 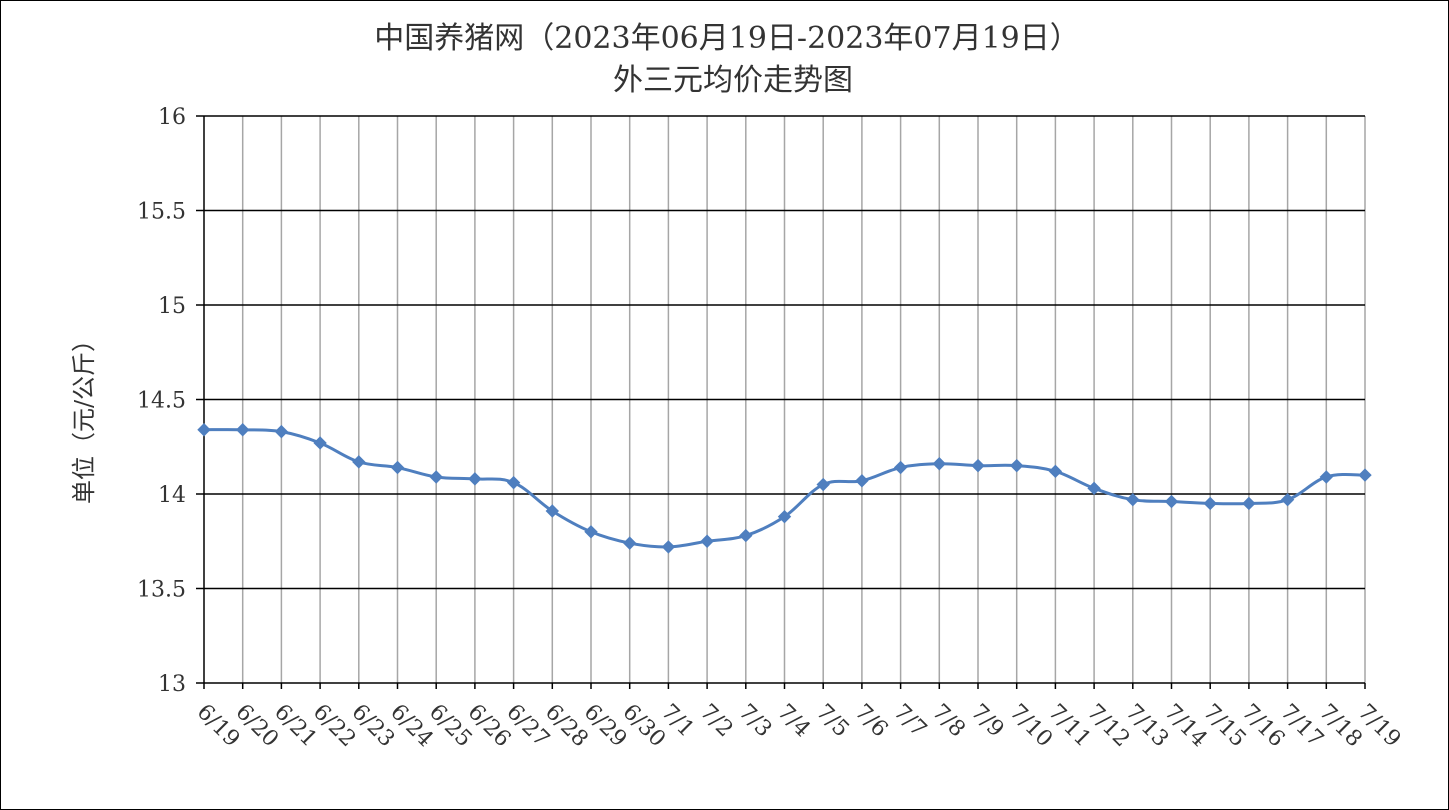 What do you see at coordinates (605, 726) in the screenshot?
I see `x-tick-label: 6/29` at bounding box center [605, 726].